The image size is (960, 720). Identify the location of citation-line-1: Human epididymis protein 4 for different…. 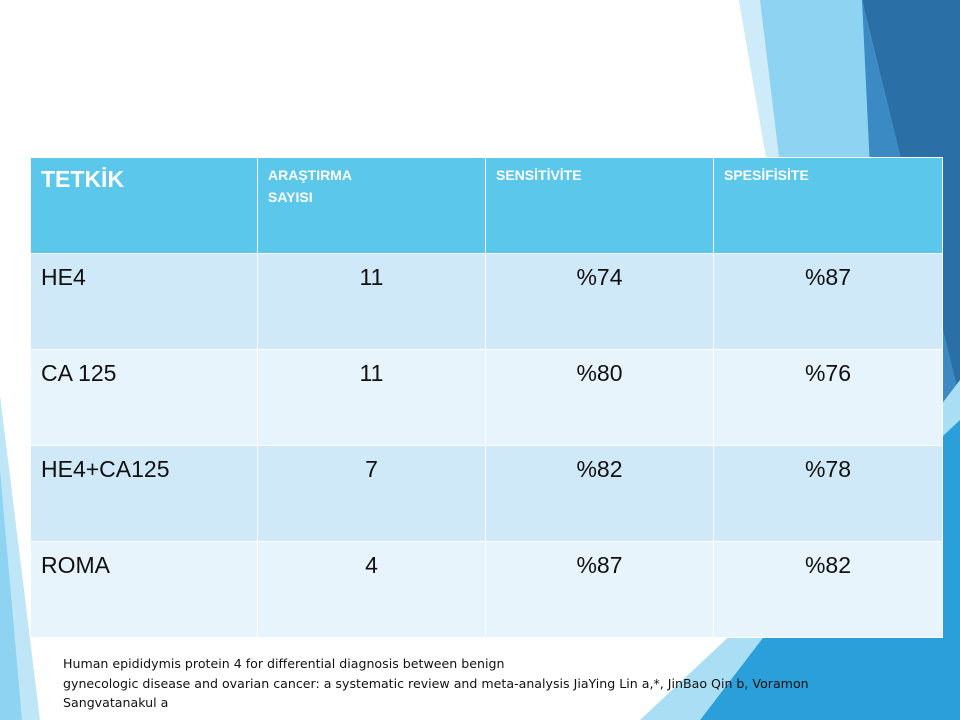
(284, 663).